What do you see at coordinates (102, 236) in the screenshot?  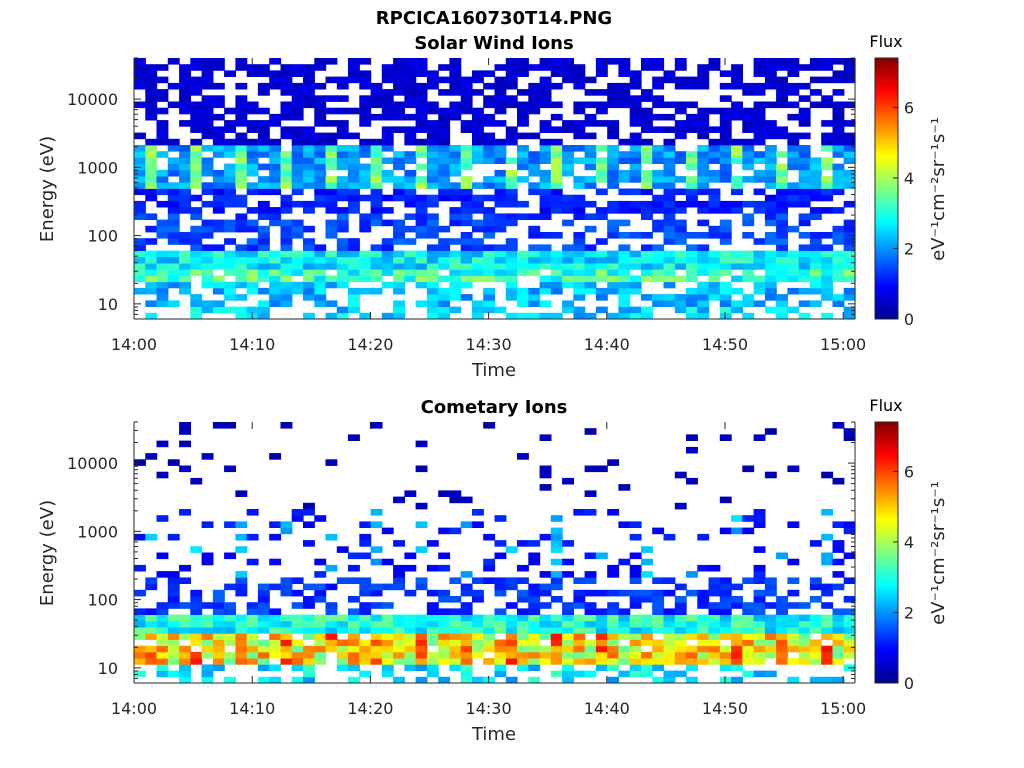 I see `y-tick-label: 100` at bounding box center [102, 236].